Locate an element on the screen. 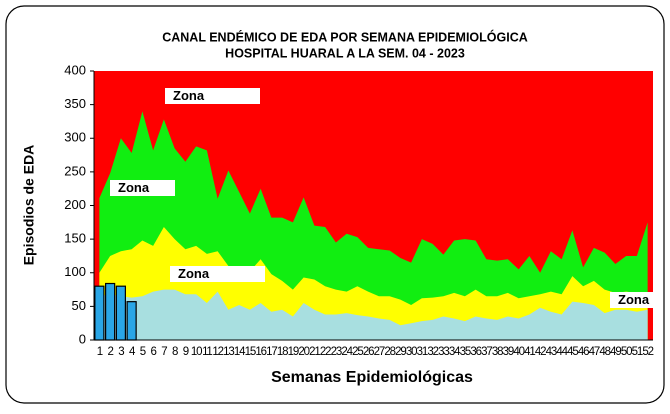  x-tick-label: 23 is located at coordinates (336, 352).